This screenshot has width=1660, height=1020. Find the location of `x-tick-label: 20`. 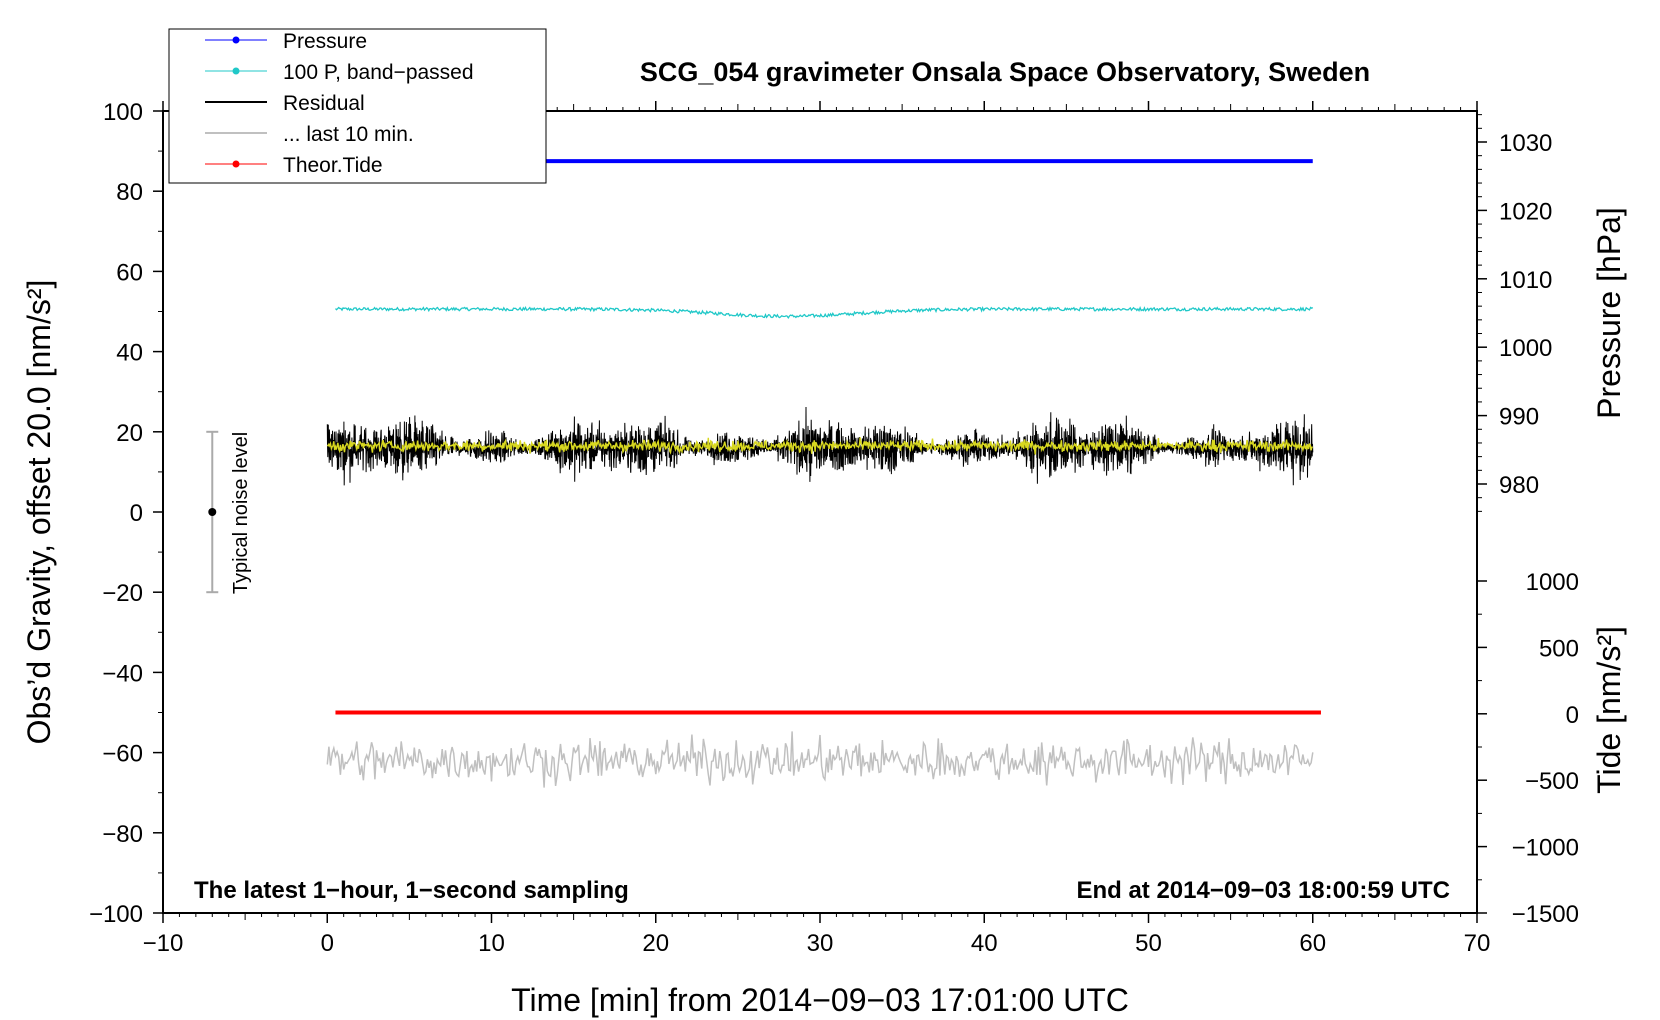

x-tick-label: 20 is located at coordinates (655, 943).